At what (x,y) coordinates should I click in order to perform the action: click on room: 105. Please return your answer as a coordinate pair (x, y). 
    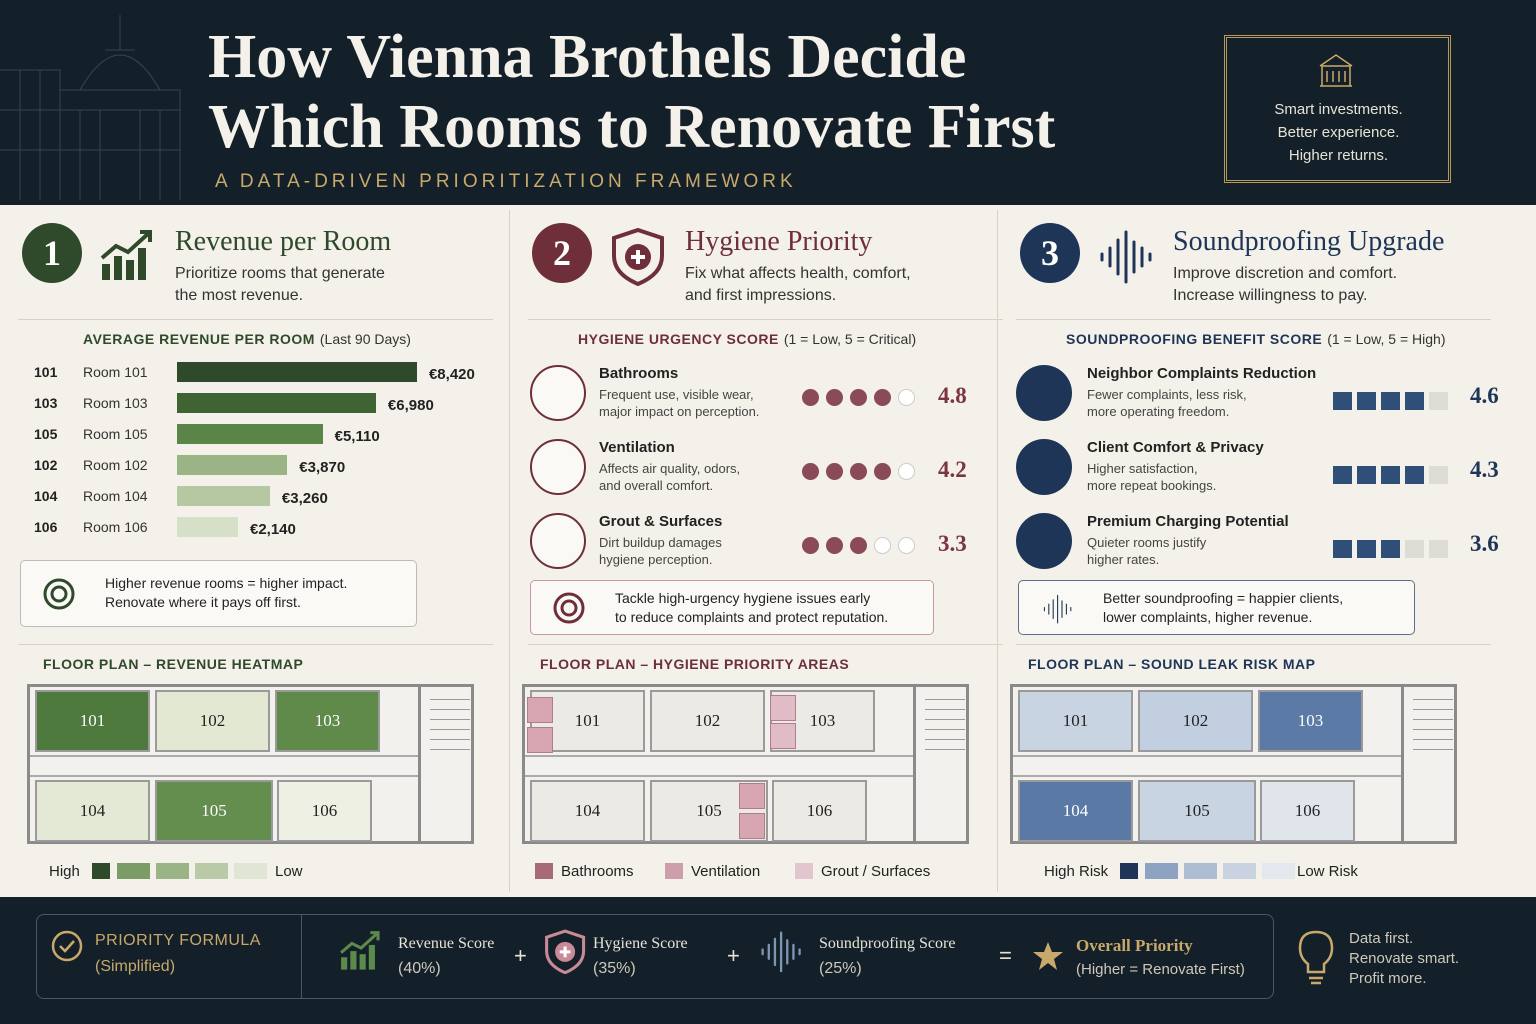
    Looking at the image, I should click on (1197, 811).